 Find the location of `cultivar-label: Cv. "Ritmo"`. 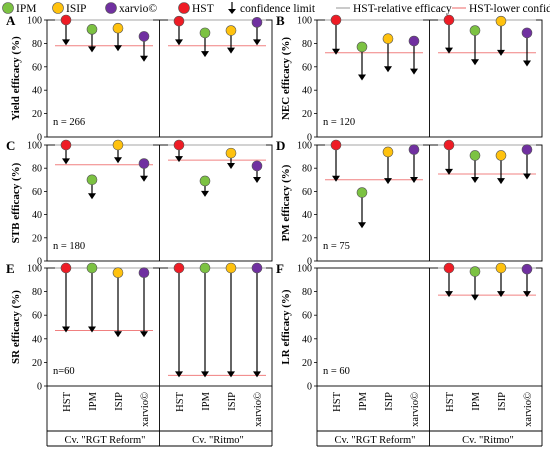

cultivar-label: Cv. "Ritmo" is located at coordinates (488, 440).